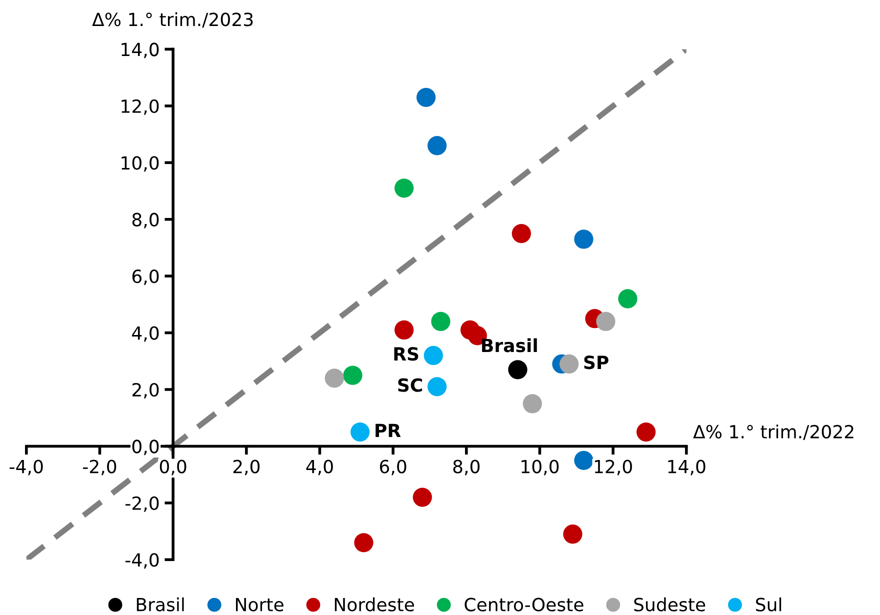  I want to click on annotation: SP, so click(596, 363).